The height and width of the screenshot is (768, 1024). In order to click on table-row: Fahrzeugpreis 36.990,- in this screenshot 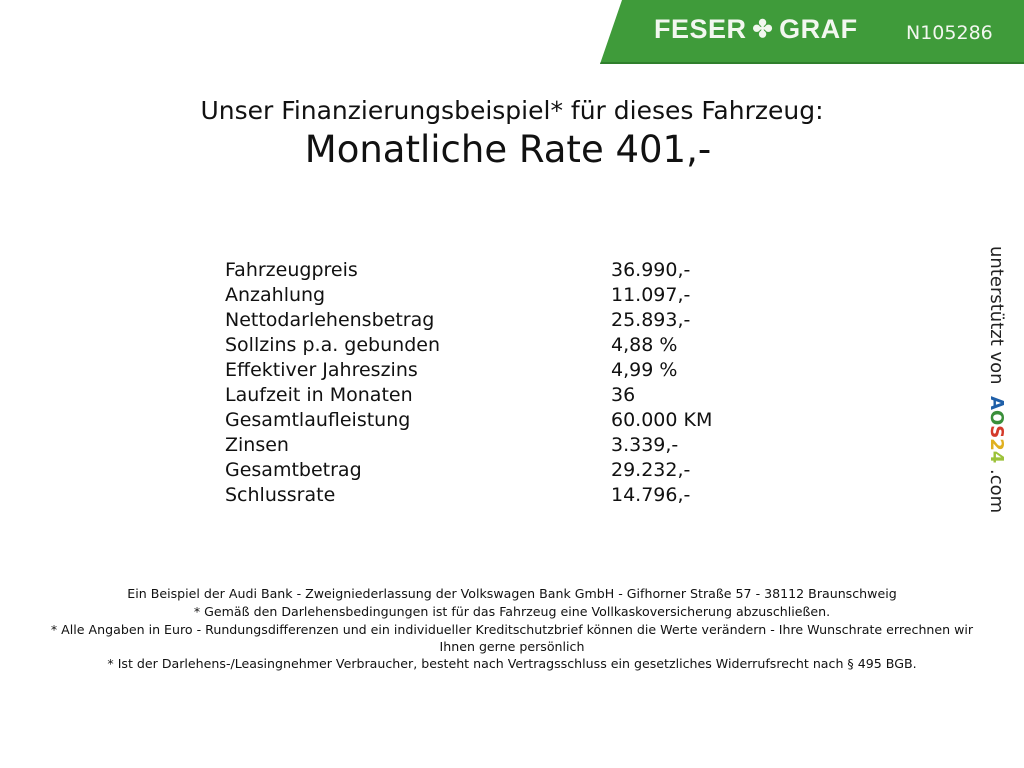, I will do `click(468, 270)`.